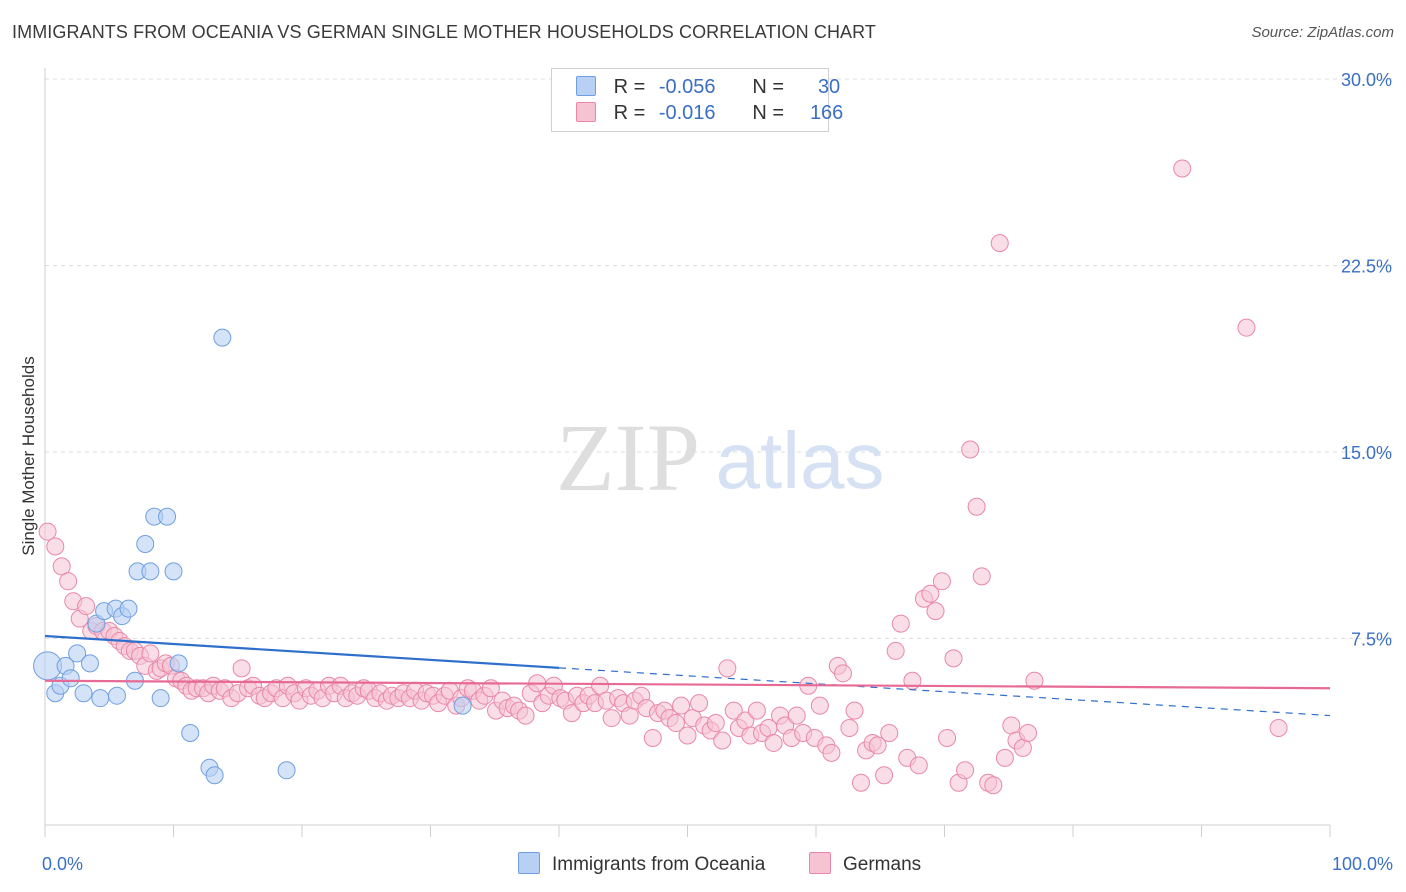 Image resolution: width=1406 pixels, height=892 pixels. Describe the element at coordinates (628, 457) in the screenshot. I see `watermark-zip: ZIP` at that location.